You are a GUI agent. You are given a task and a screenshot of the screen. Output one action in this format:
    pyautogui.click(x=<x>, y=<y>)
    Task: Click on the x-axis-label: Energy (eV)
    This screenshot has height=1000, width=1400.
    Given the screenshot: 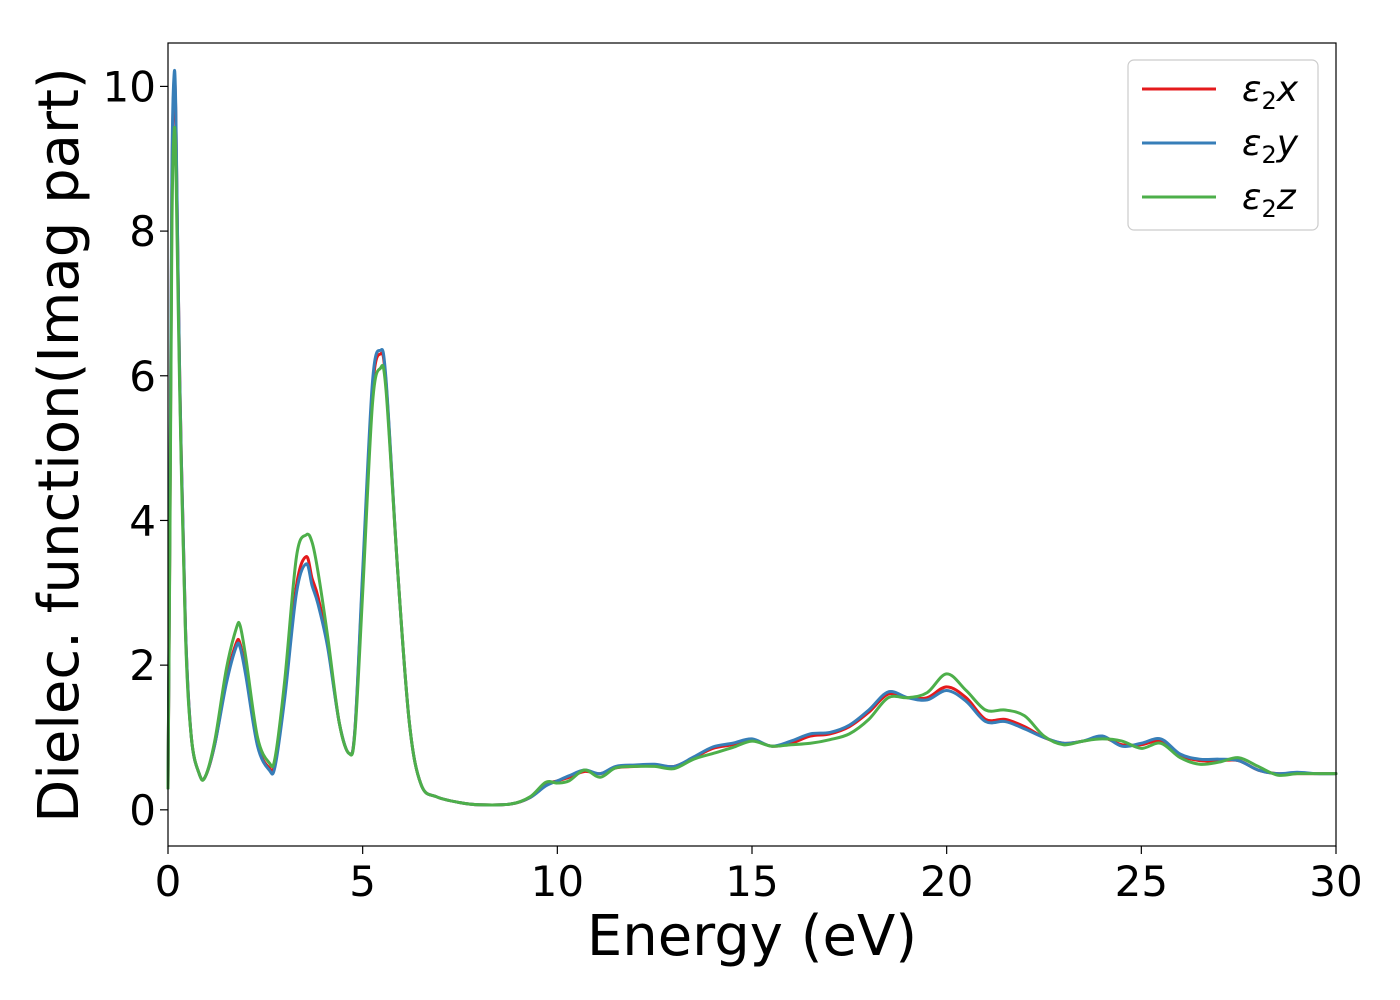 What is the action you would take?
    pyautogui.click(x=752, y=936)
    